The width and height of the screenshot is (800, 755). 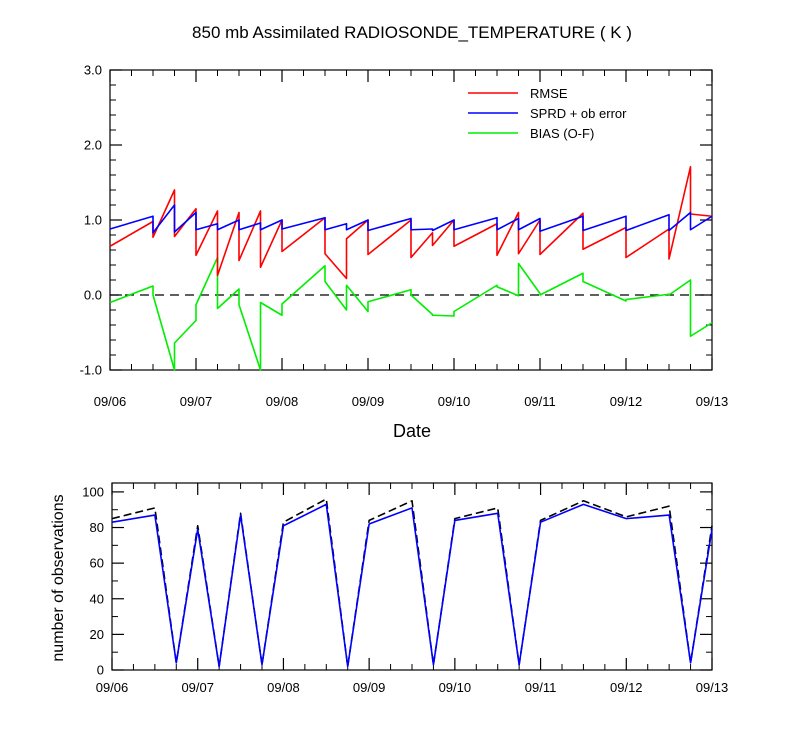 I want to click on legend-label-rmse: RMSE, so click(x=549, y=93).